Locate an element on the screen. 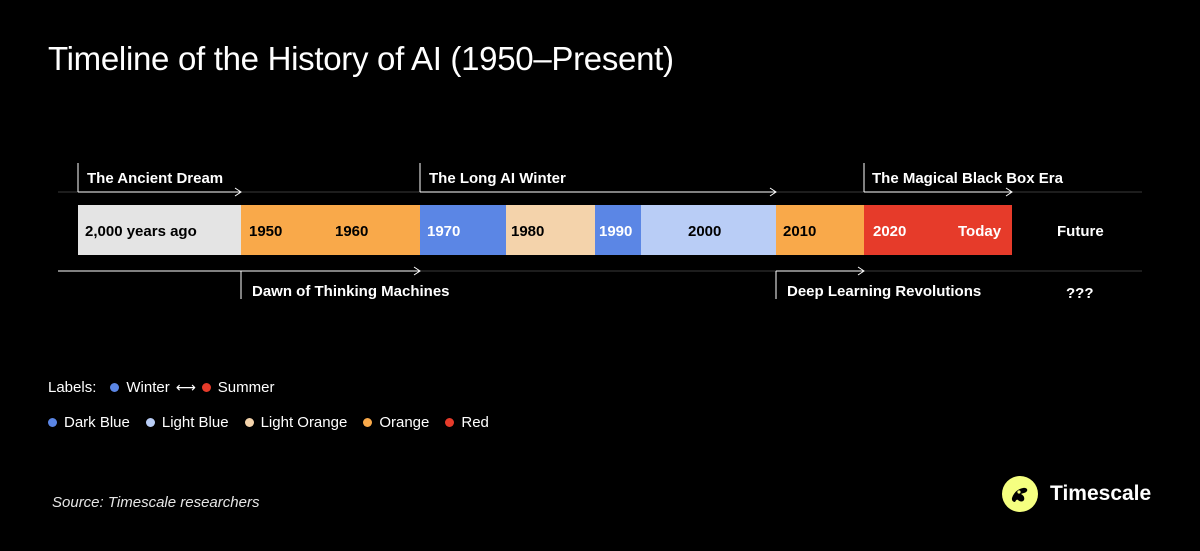 The image size is (1200, 551). segment-label: Today is located at coordinates (980, 231).